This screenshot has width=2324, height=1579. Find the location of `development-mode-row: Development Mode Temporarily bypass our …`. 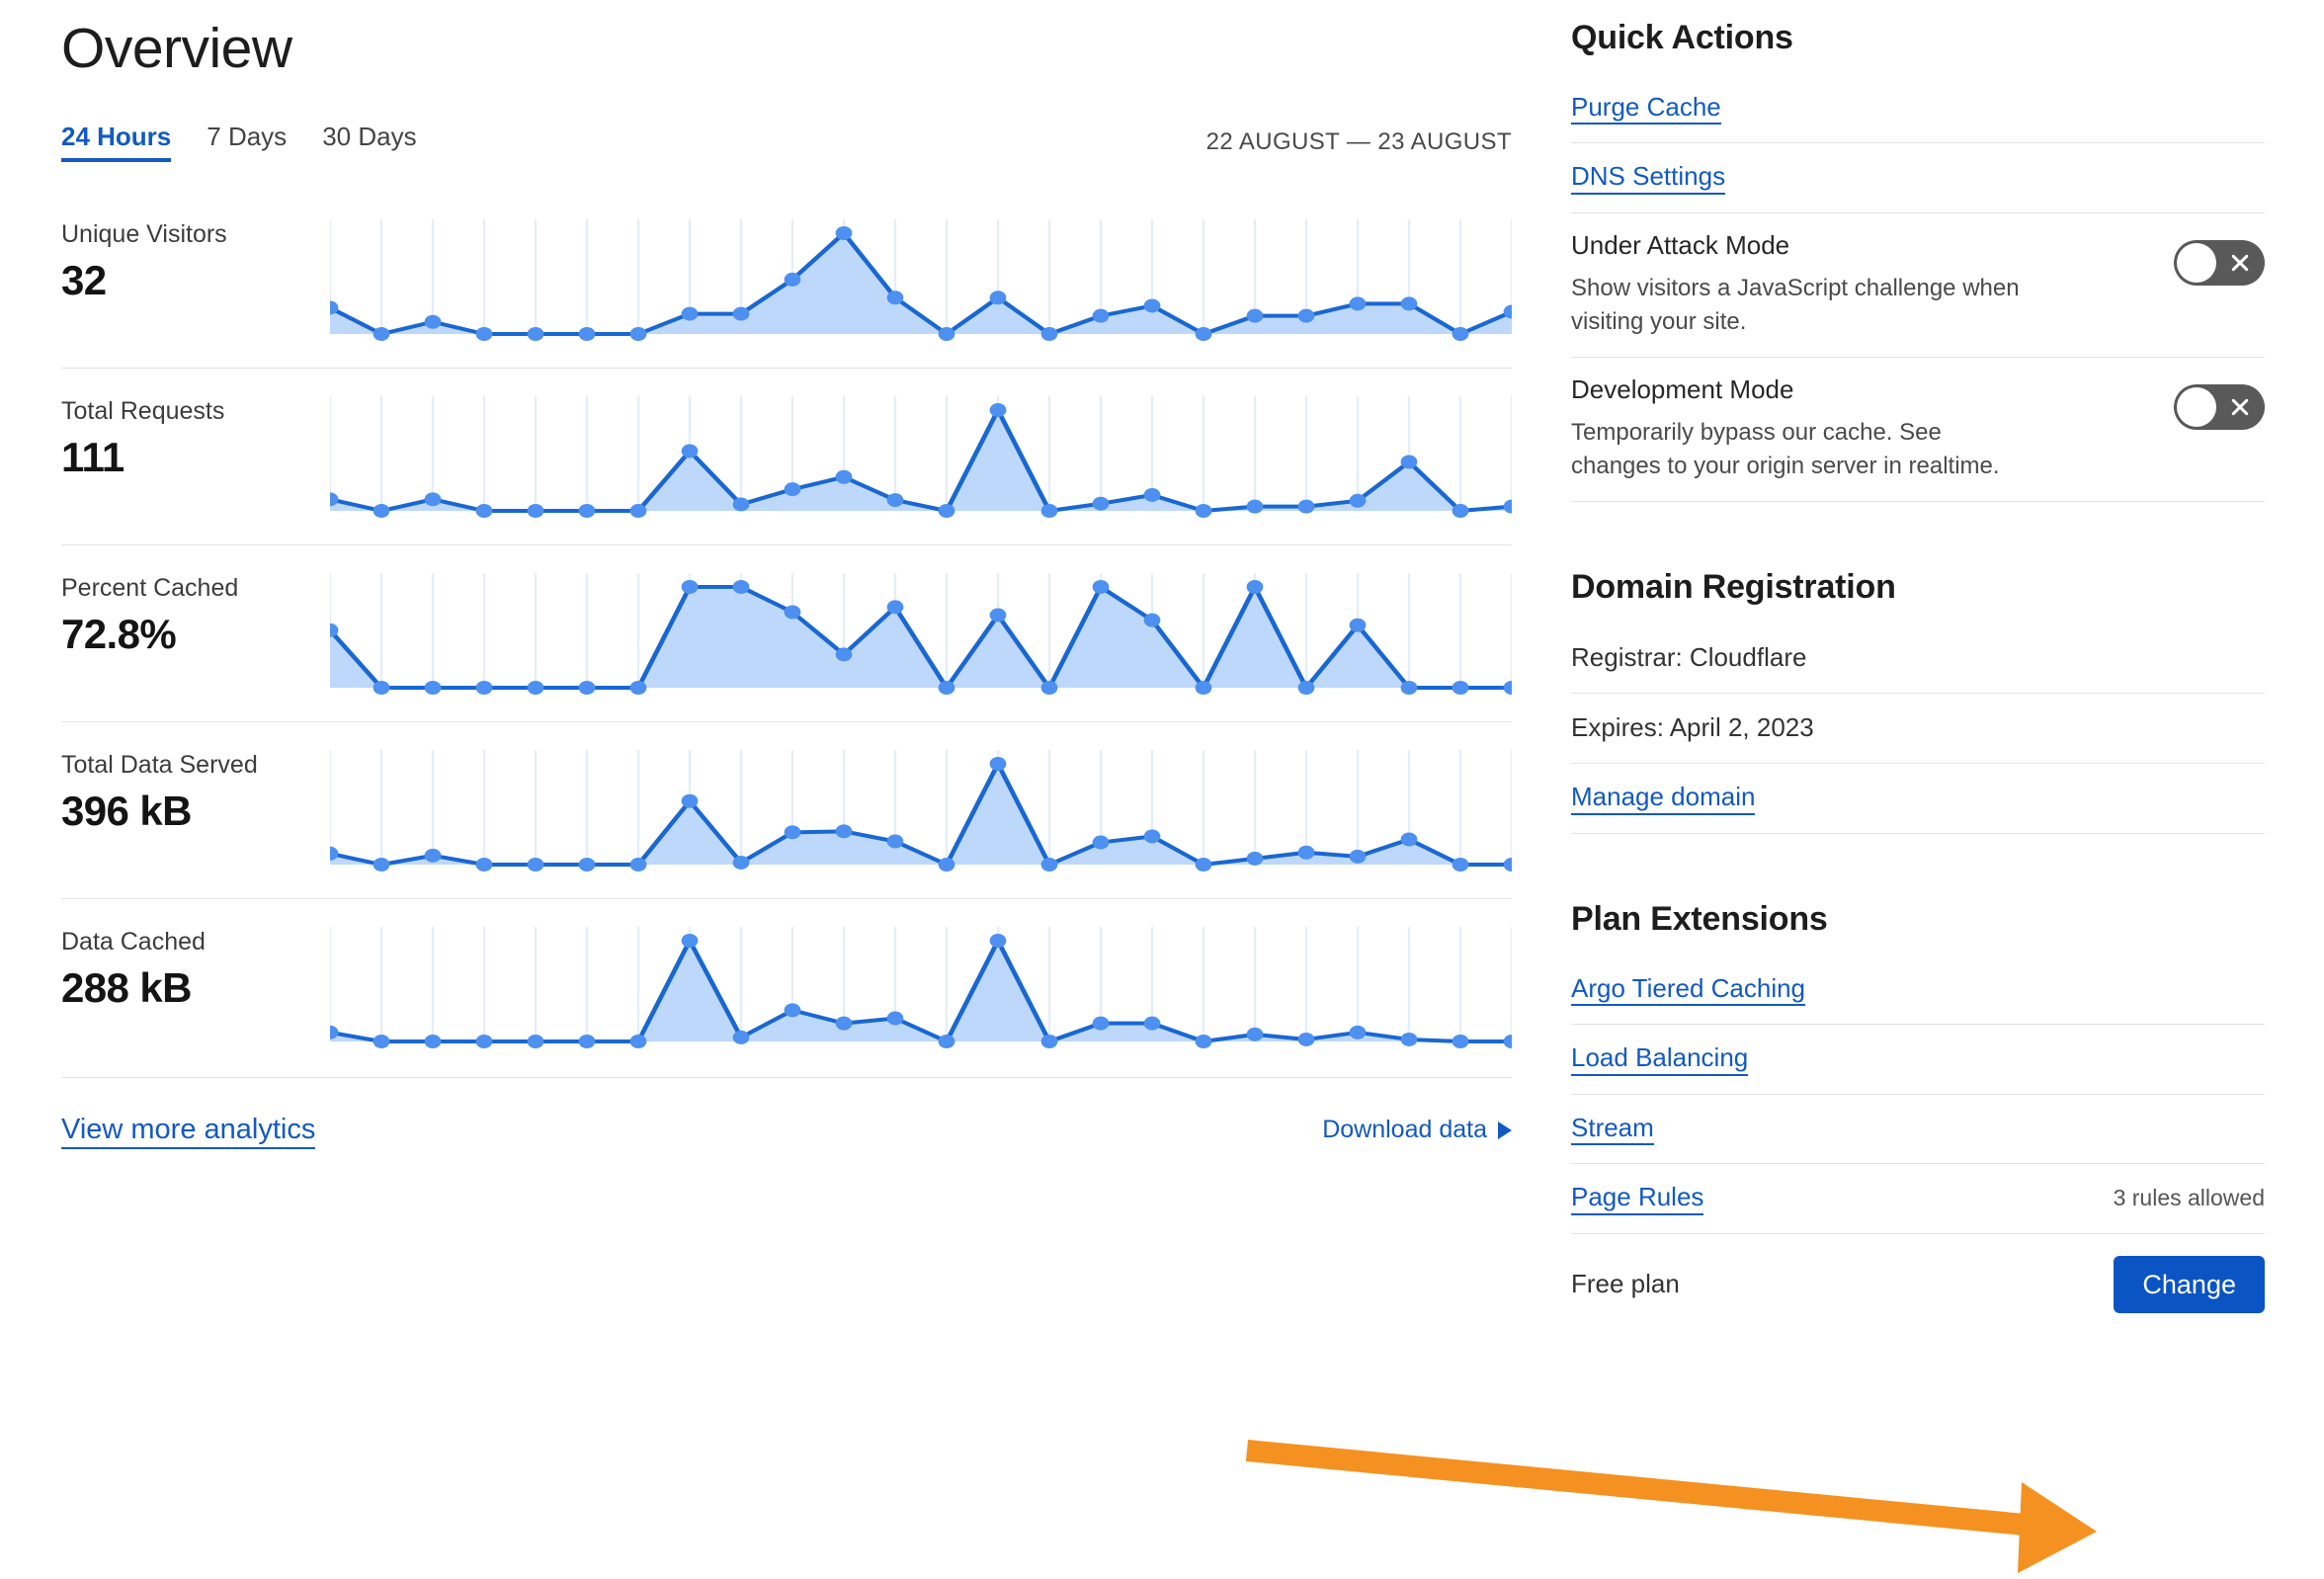

development-mode-row: Development Mode Temporarily bypass our … is located at coordinates (1918, 430).